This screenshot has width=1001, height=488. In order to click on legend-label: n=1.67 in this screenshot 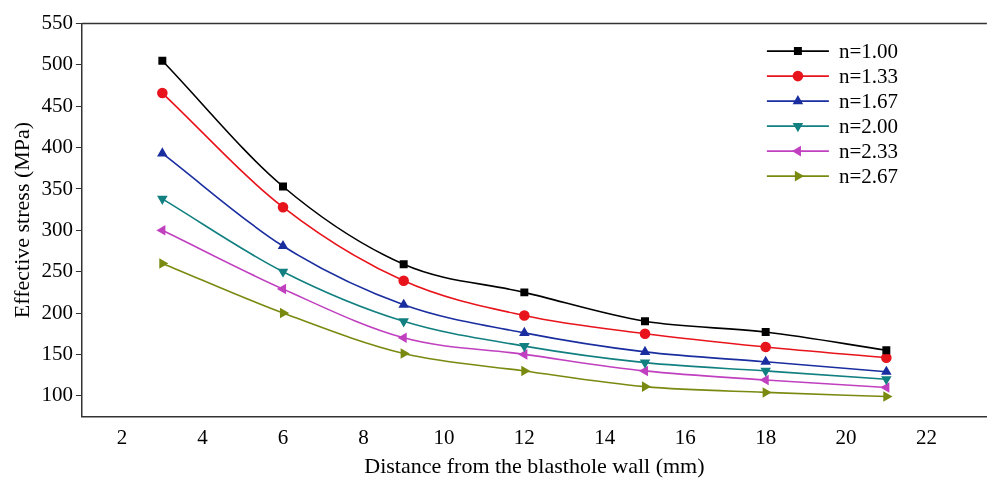, I will do `click(868, 100)`.